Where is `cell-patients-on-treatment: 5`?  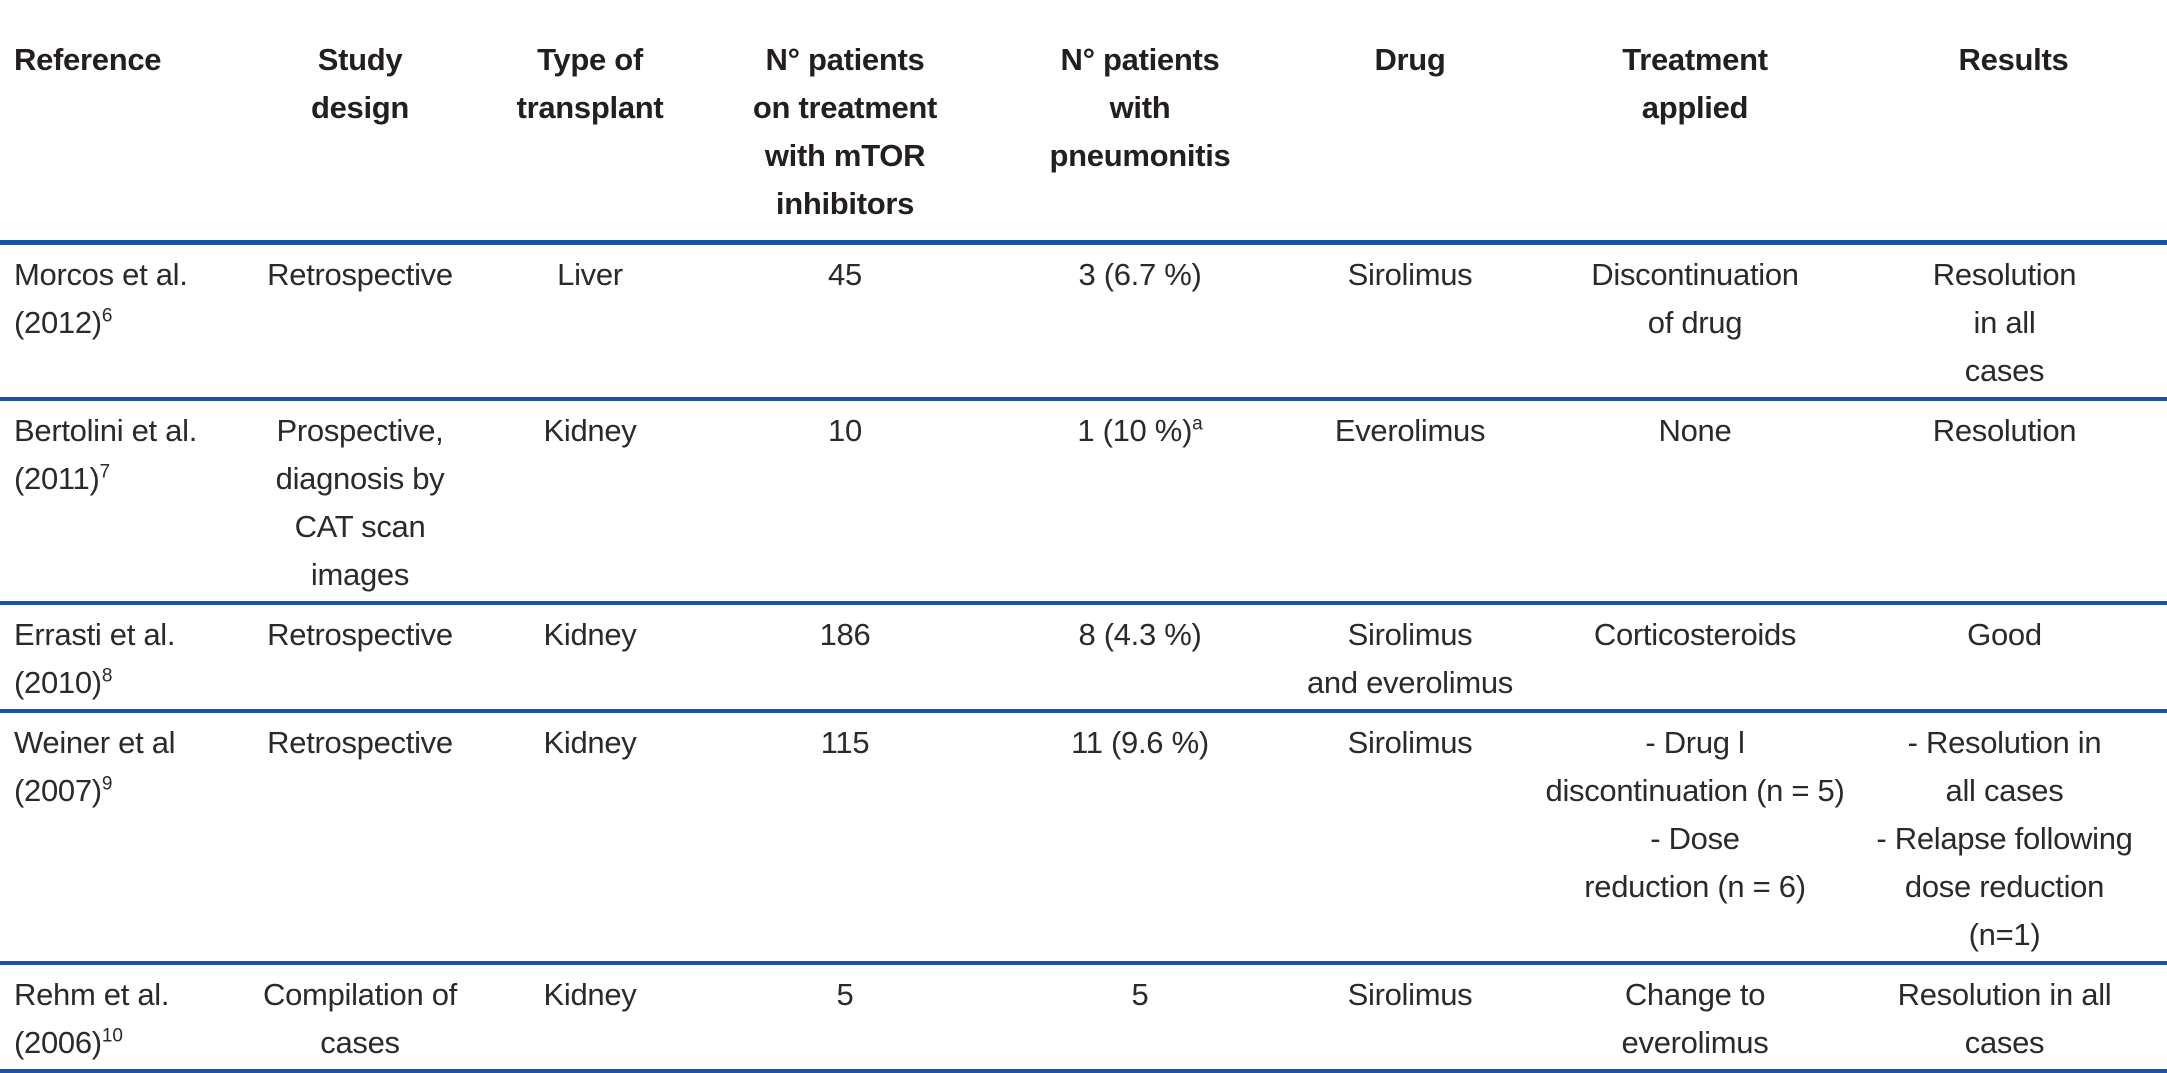
cell-patients-on-treatment: 5 is located at coordinates (845, 1017).